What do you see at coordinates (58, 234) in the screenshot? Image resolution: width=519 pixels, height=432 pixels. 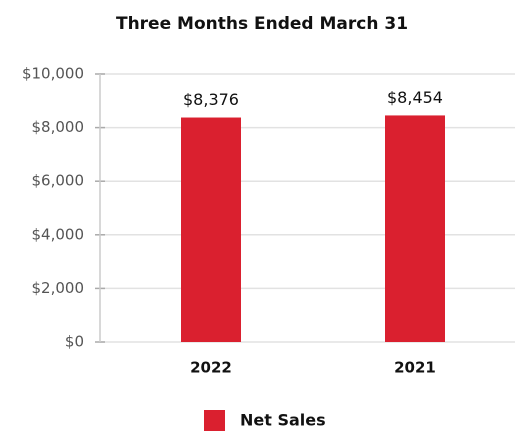 I see `y-tick-label: $4,000` at bounding box center [58, 234].